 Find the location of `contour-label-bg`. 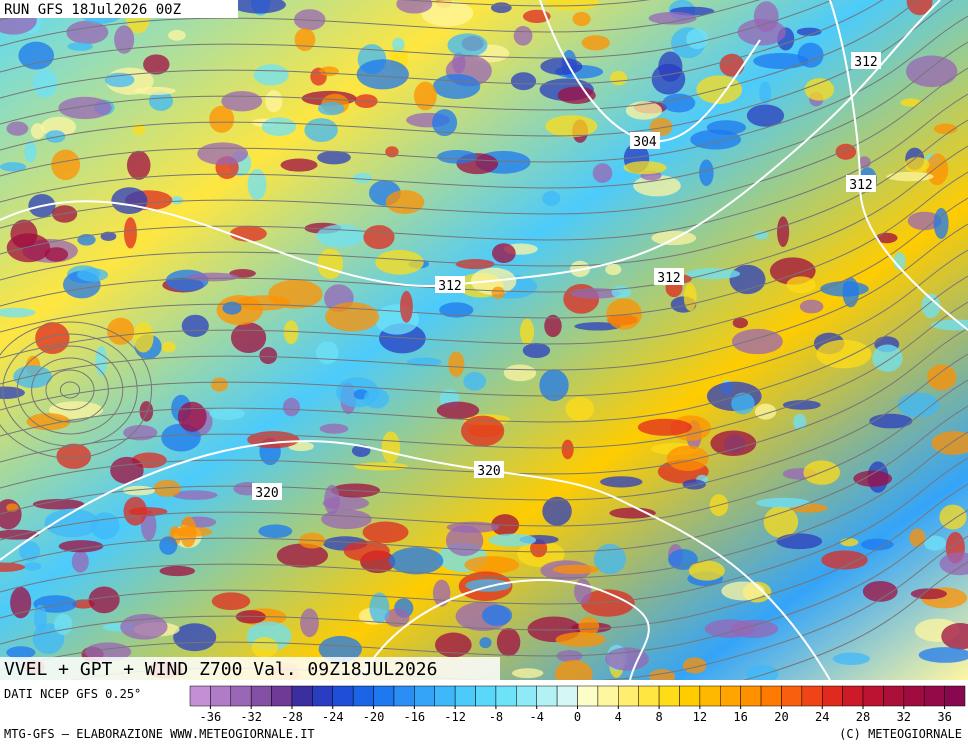

contour-label-bg is located at coordinates (450, 284).